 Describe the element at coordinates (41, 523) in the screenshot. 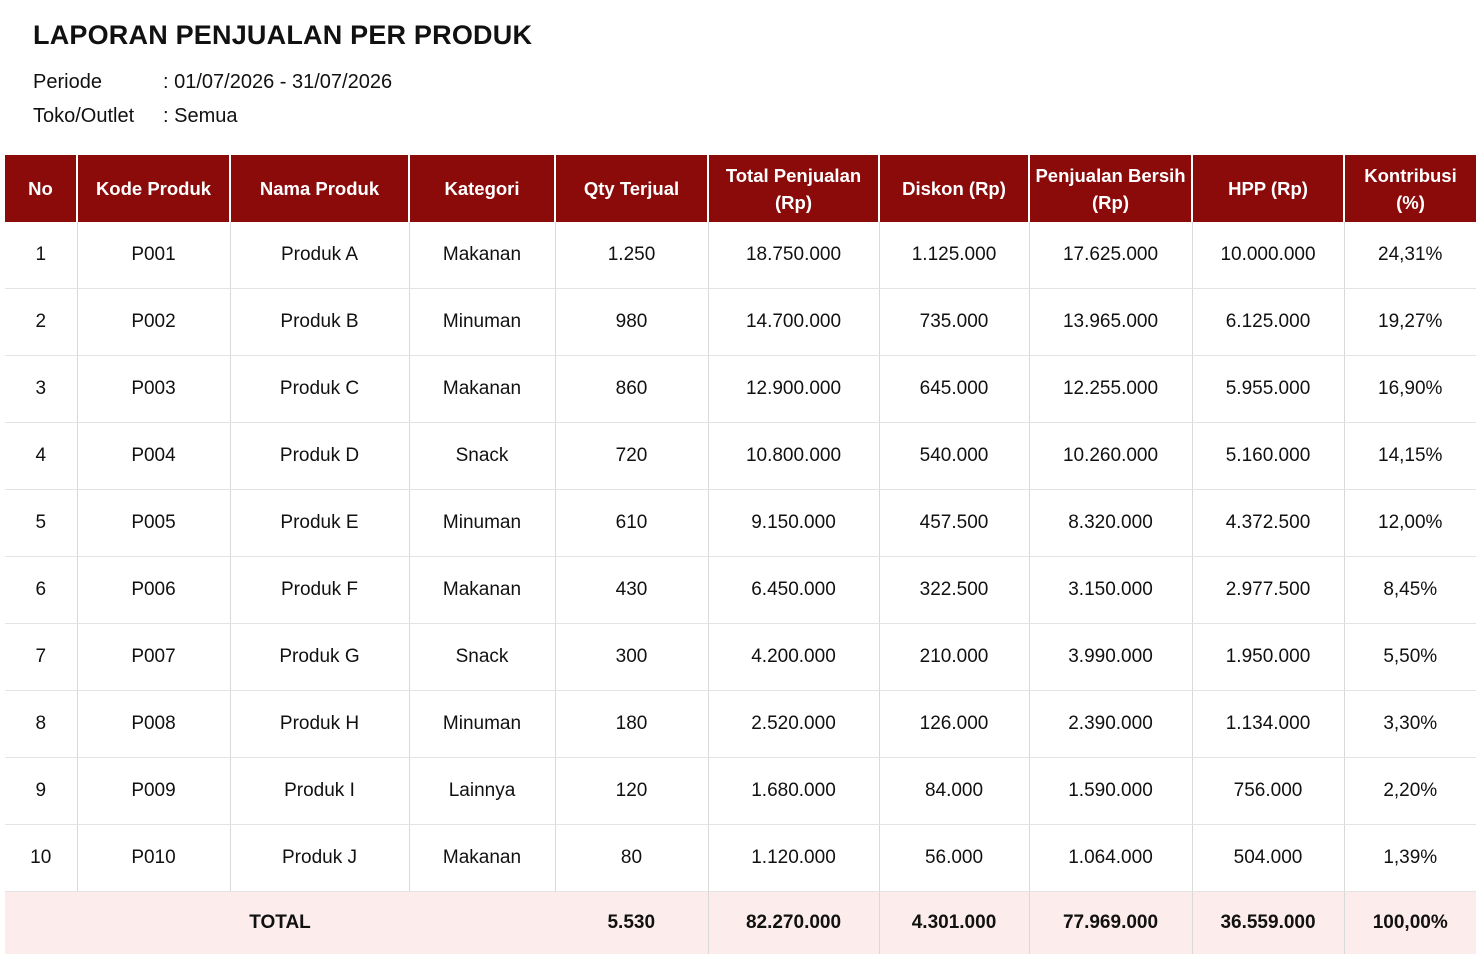

I see `cell-no: 5` at that location.